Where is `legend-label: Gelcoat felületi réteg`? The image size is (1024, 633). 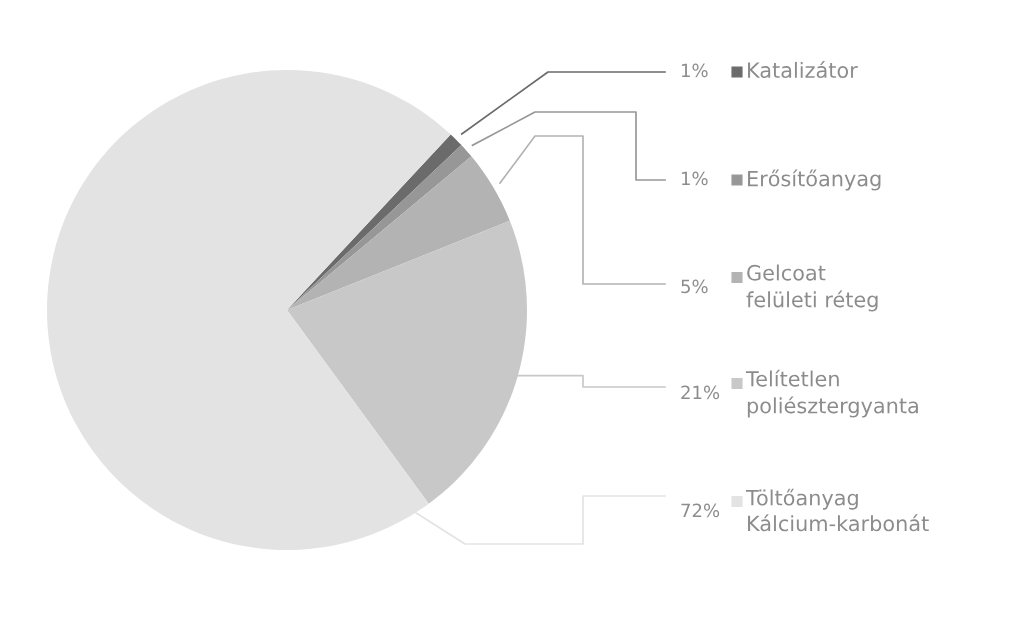
legend-label: Gelcoat felületi réteg is located at coordinates (812, 288).